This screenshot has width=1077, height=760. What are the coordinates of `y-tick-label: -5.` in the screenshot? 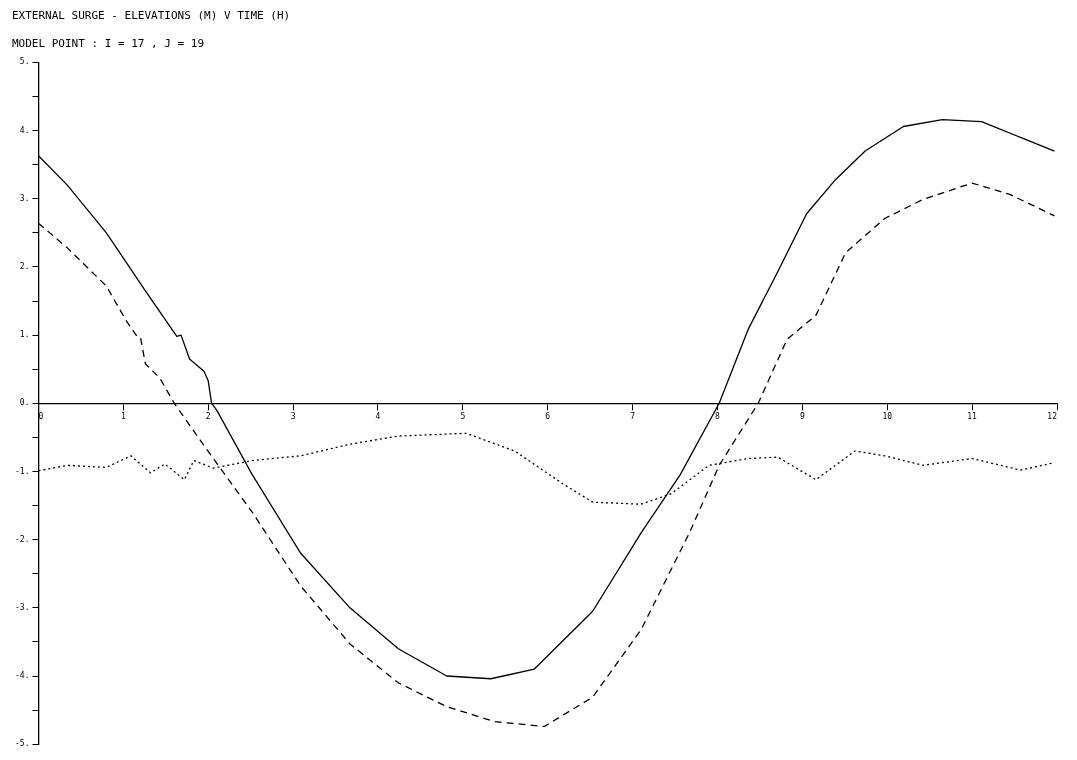 It's located at (22, 744).